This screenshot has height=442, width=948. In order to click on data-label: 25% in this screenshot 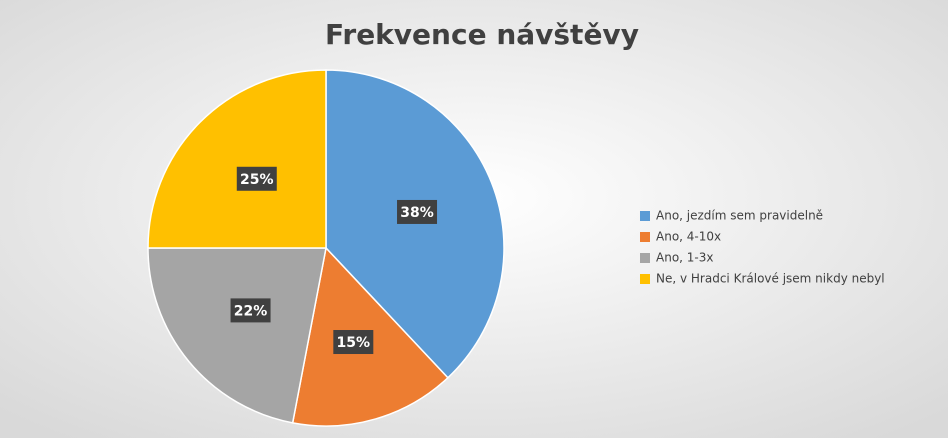, I will do `click(257, 180)`.